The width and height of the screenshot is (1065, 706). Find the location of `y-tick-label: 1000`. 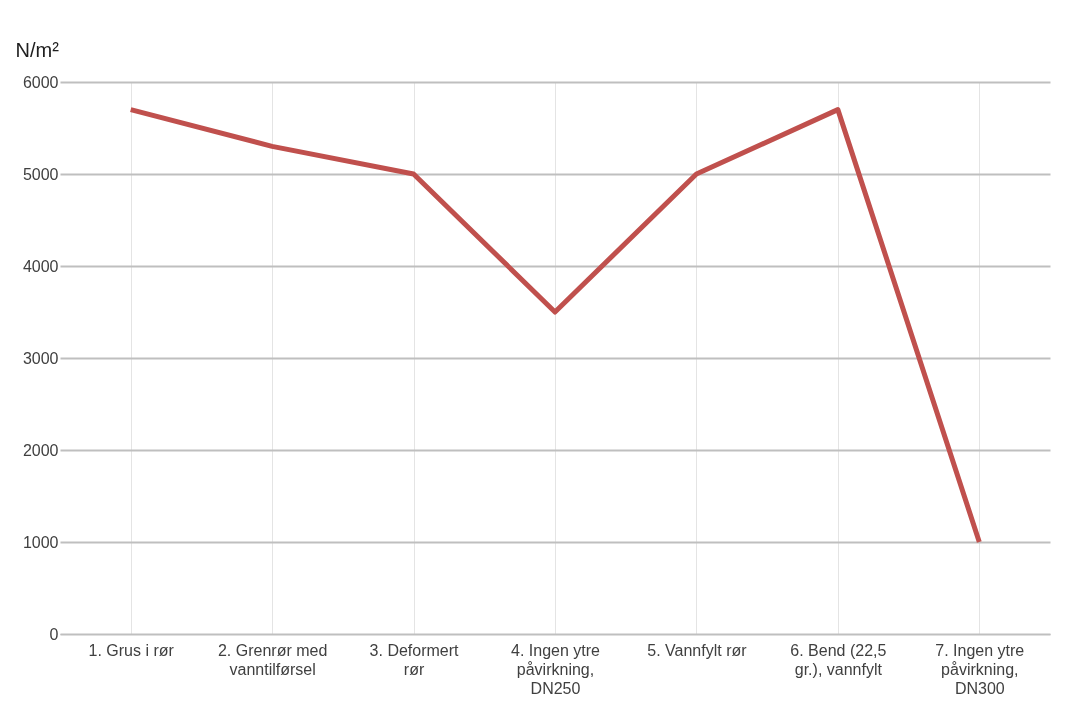

y-tick-label: 1000 is located at coordinates (40, 542).